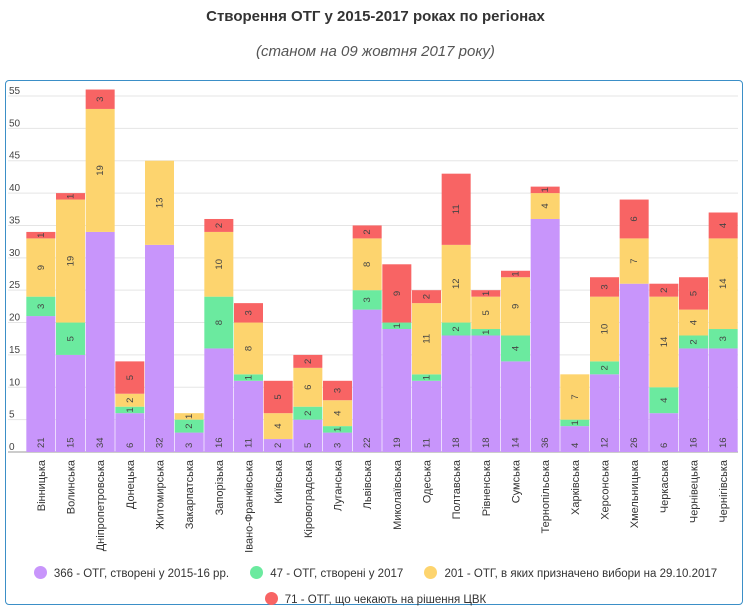 This screenshot has width=751, height=609. What do you see at coordinates (131, 484) in the screenshot?
I see `category-label: Донецька` at bounding box center [131, 484].